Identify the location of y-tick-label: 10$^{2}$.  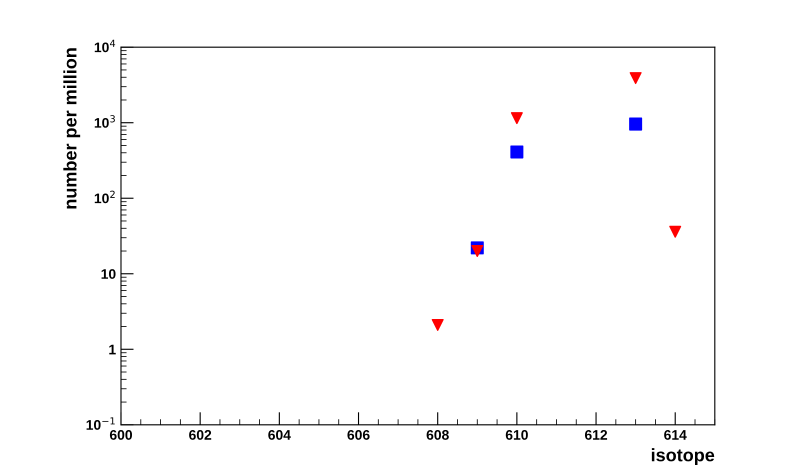
(104, 197).